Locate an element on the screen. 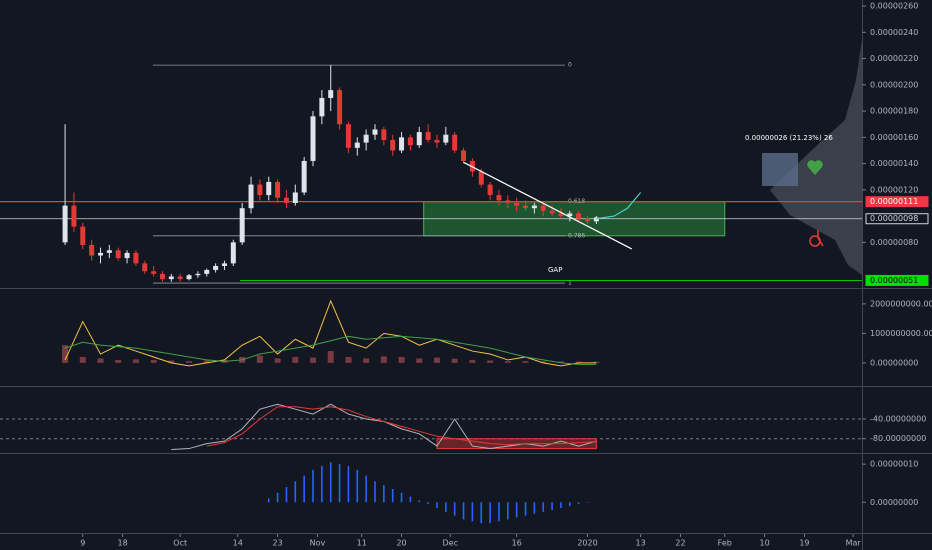  x-tick-label: 13 is located at coordinates (641, 543).